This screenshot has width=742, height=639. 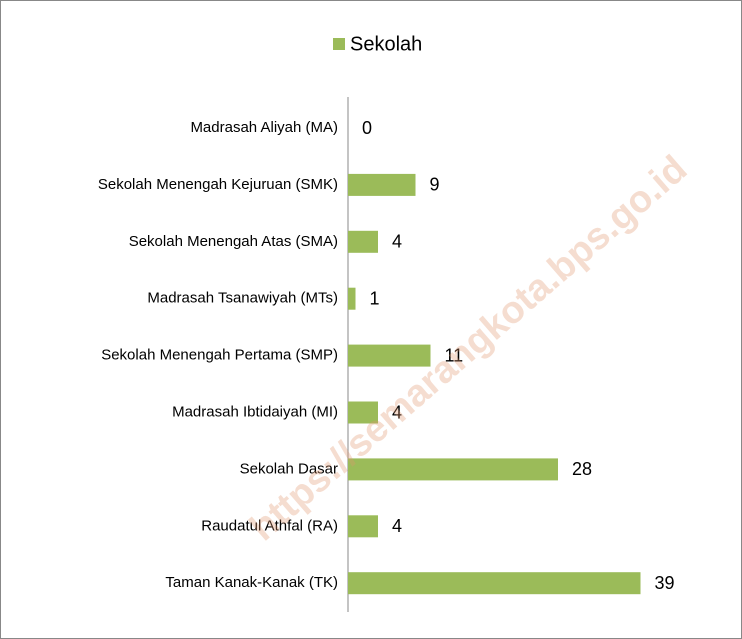 I want to click on category-label: Raudatul Athfal (RA), so click(x=269, y=525).